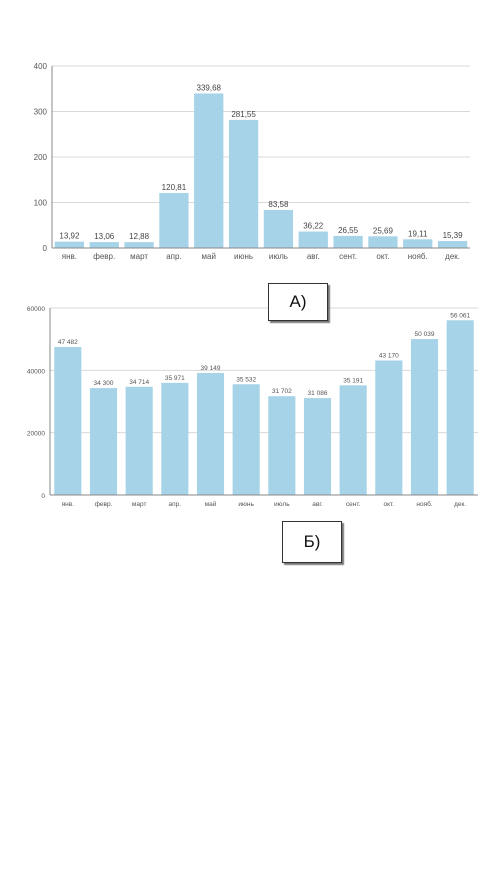 Image resolution: width=500 pixels, height=876 pixels. Describe the element at coordinates (36, 371) in the screenshot. I see `chart-b-ytick-label: 40000` at that location.